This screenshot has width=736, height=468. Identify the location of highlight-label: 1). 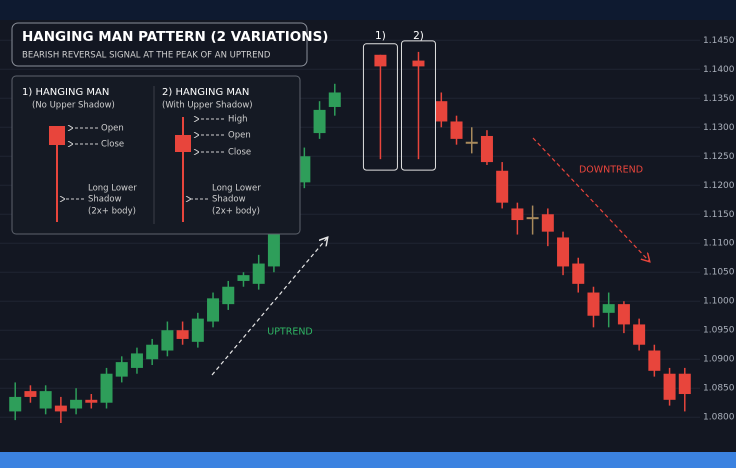
(380, 36).